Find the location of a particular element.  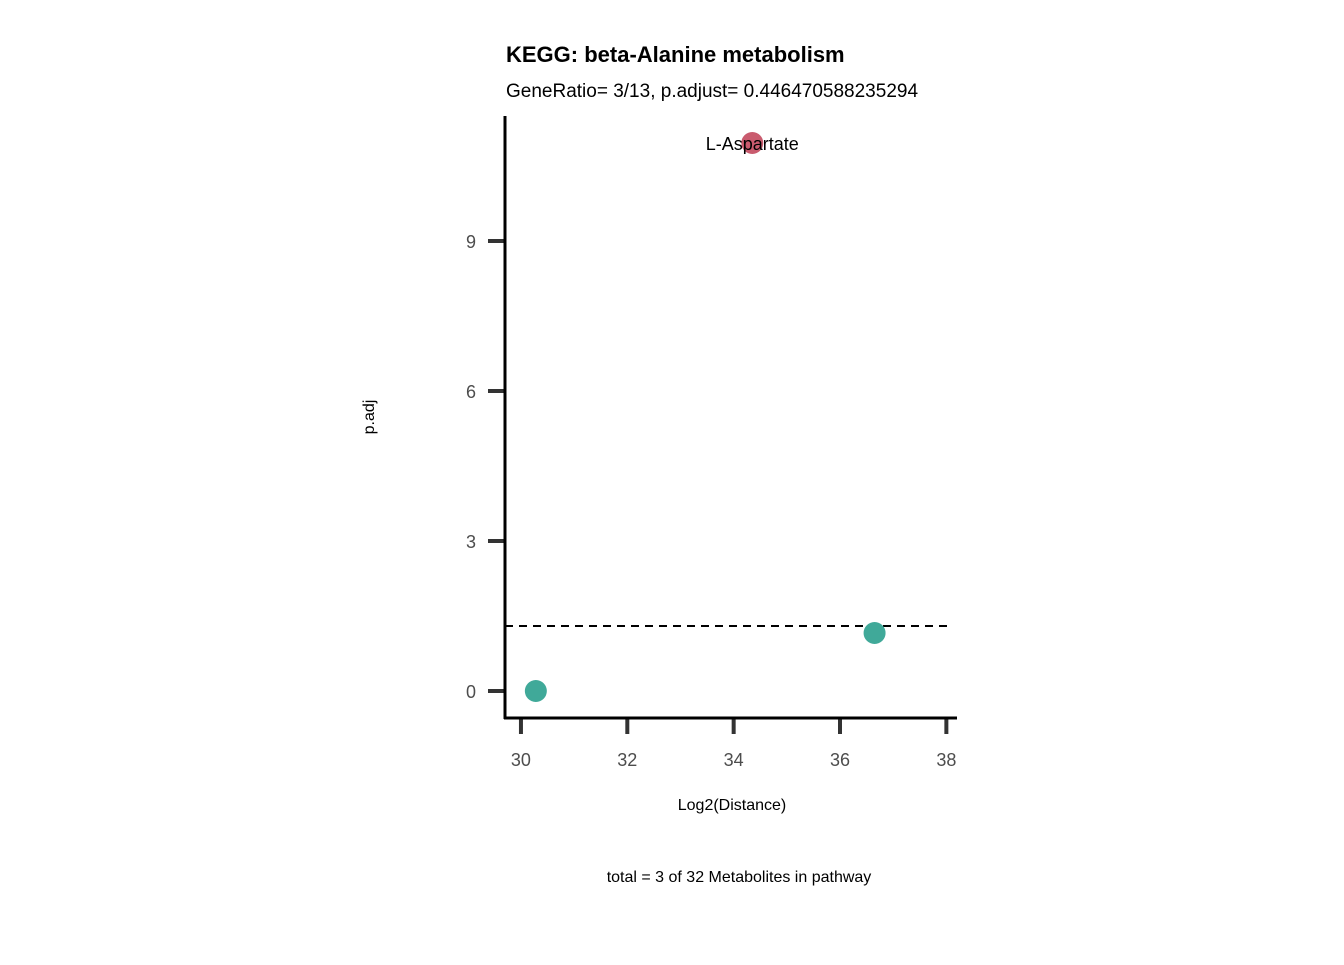

x-axis-label: Log2(Distance) is located at coordinates (732, 805).